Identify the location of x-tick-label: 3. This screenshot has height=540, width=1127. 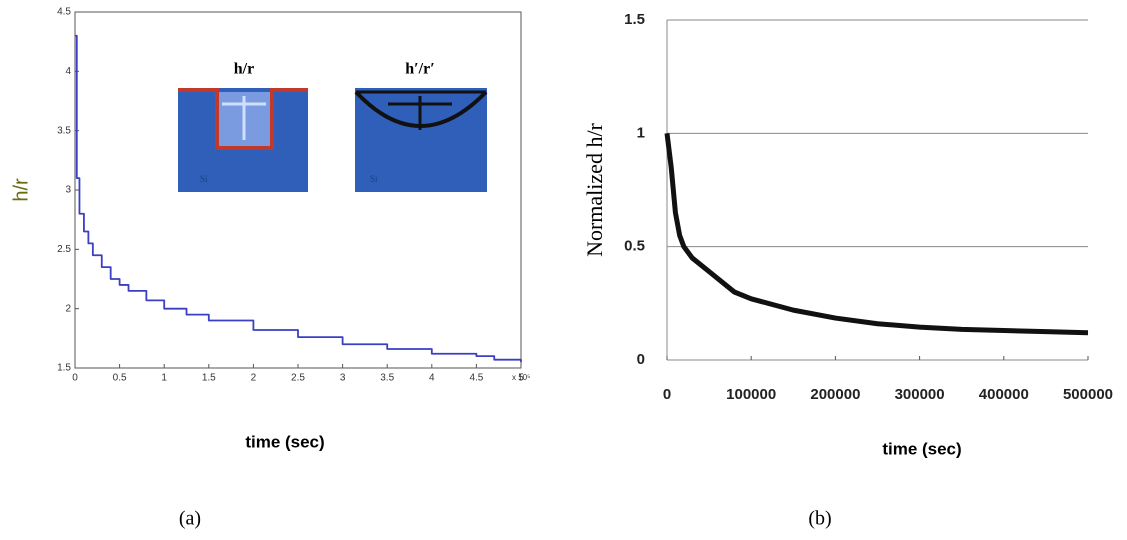
(343, 378).